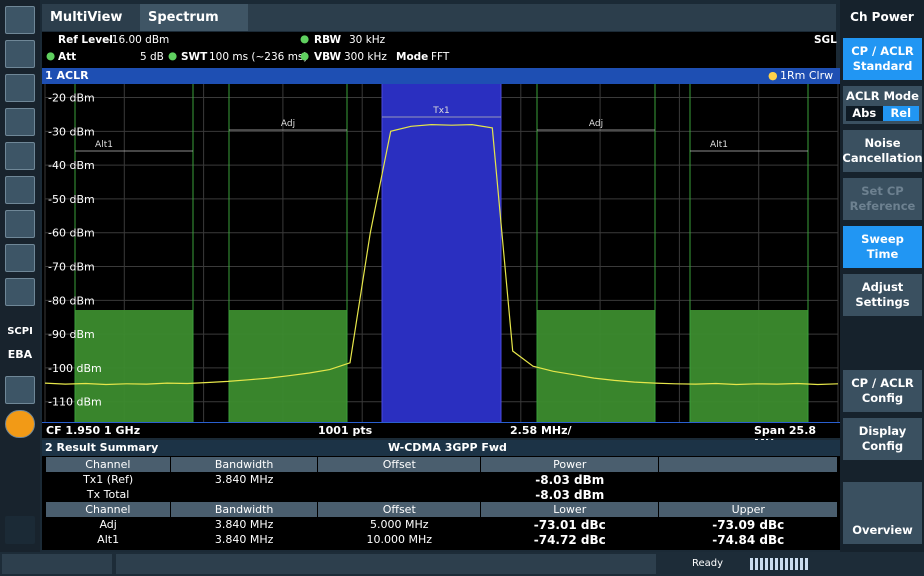 Image resolution: width=924 pixels, height=576 pixels. Describe the element at coordinates (882, 439) in the screenshot. I see `softkey: Display Config` at that location.